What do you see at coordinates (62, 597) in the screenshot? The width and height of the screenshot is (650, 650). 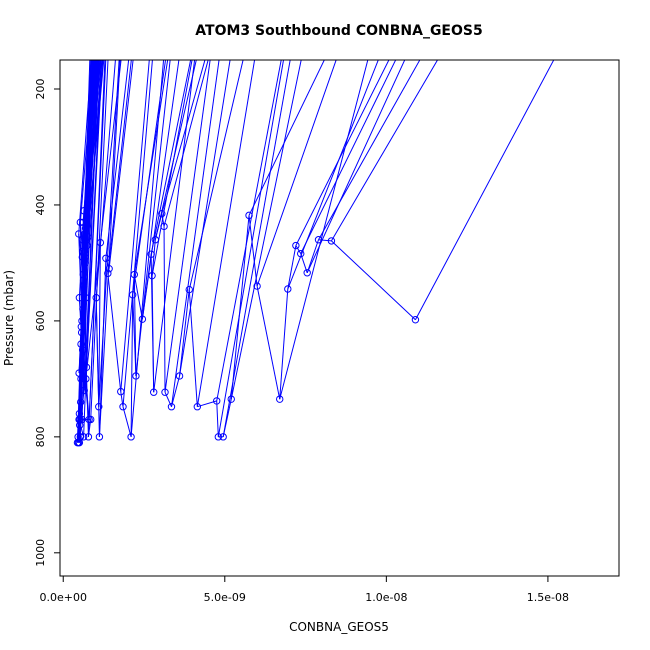 I see `x-tick-label: 0.0e+00` at bounding box center [62, 597].